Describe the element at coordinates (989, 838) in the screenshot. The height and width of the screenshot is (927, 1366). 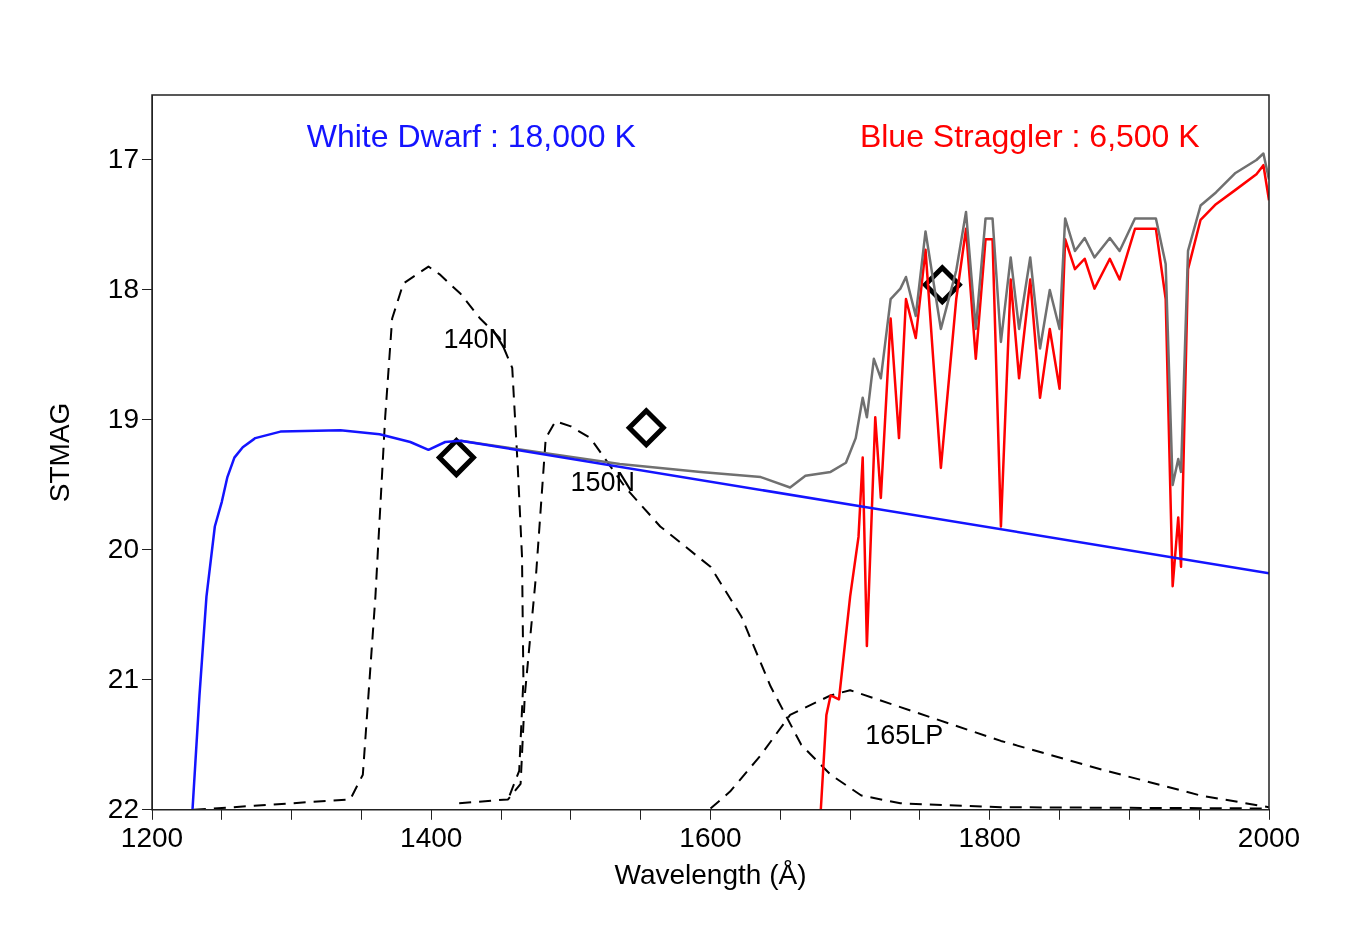
I see `x-tick-label: 1800` at that location.